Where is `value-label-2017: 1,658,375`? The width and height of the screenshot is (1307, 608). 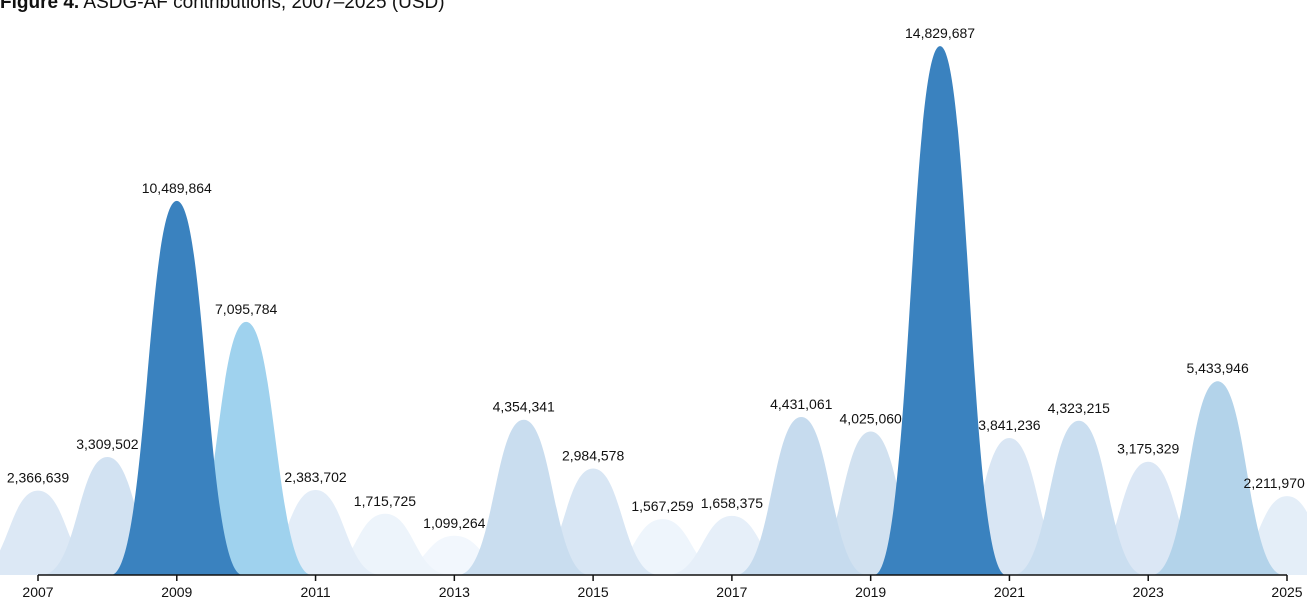
value-label-2017: 1,658,375 is located at coordinates (732, 503).